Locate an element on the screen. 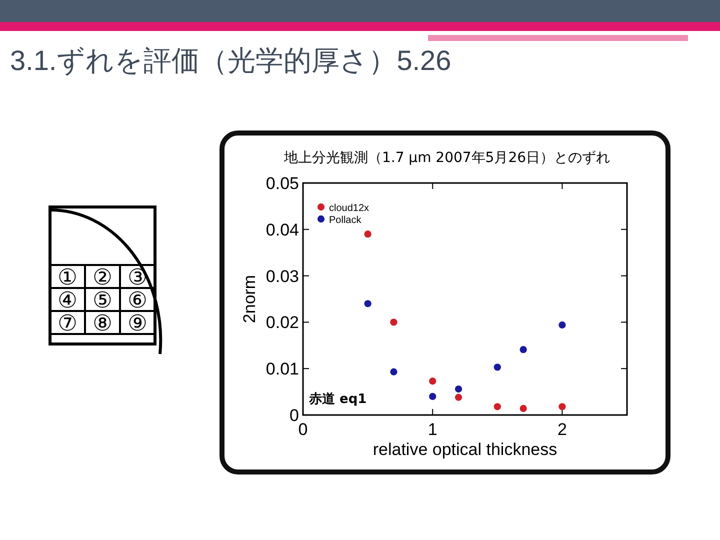  text: ⑤ is located at coordinates (102, 301).